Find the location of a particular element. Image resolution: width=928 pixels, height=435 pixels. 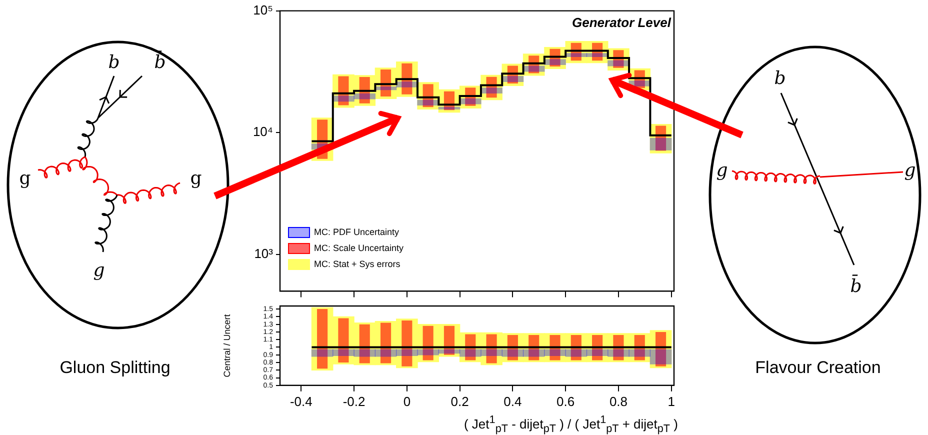

y-axis-title: Central / Uncert is located at coordinates (227, 346).